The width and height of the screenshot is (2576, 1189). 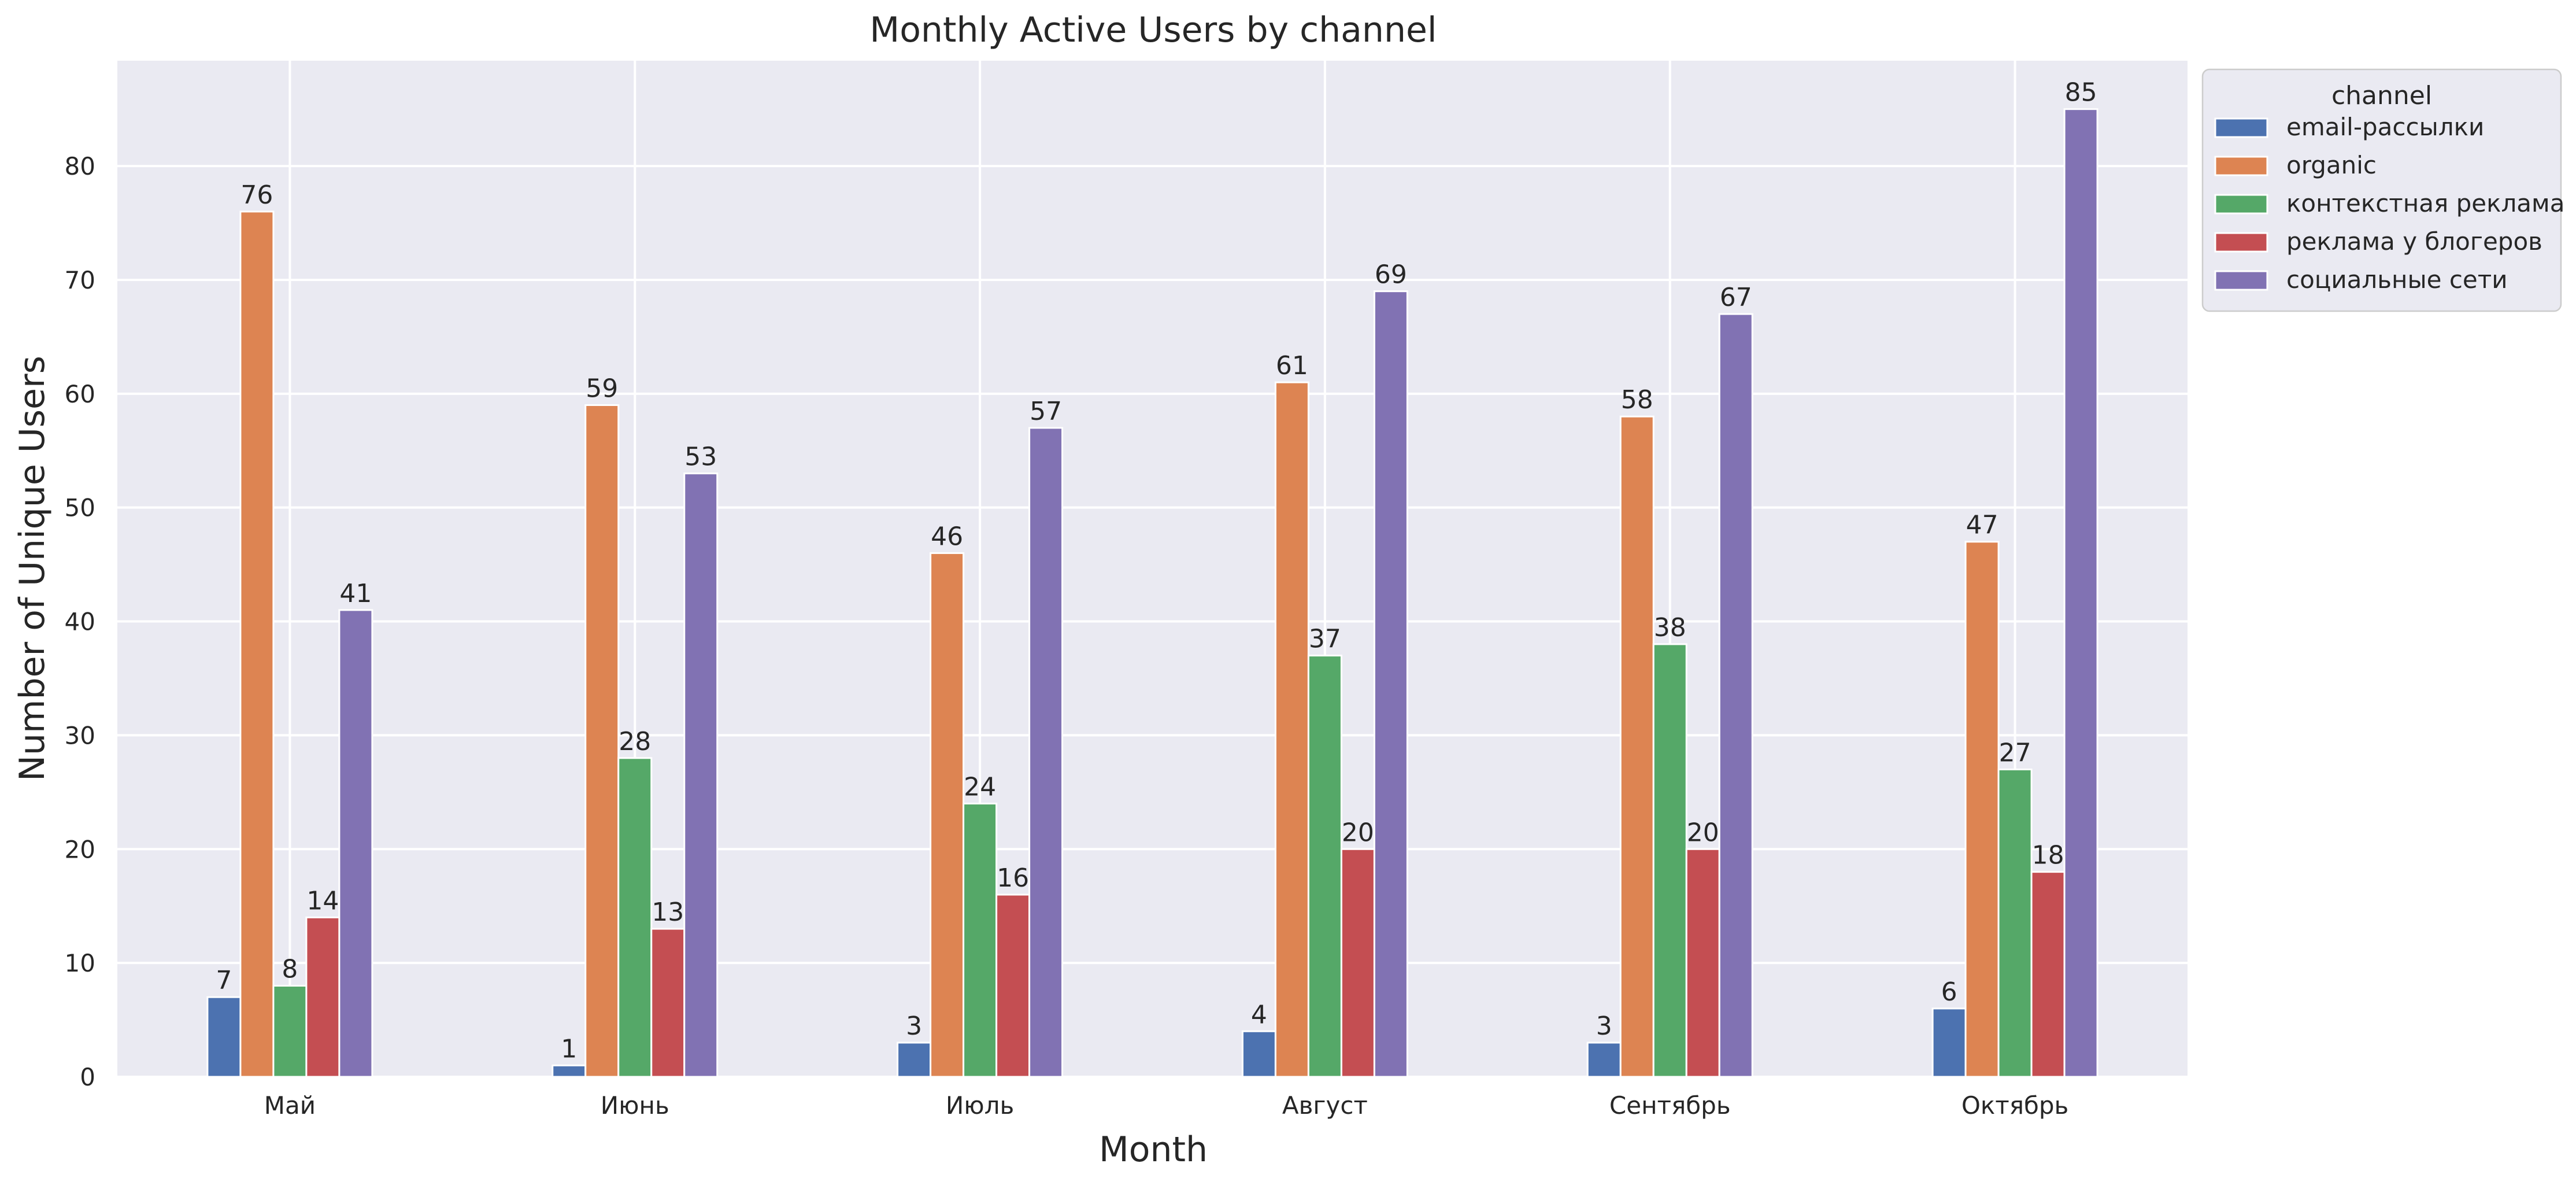 I want to click on y-tick-label: 50, so click(x=80, y=508).